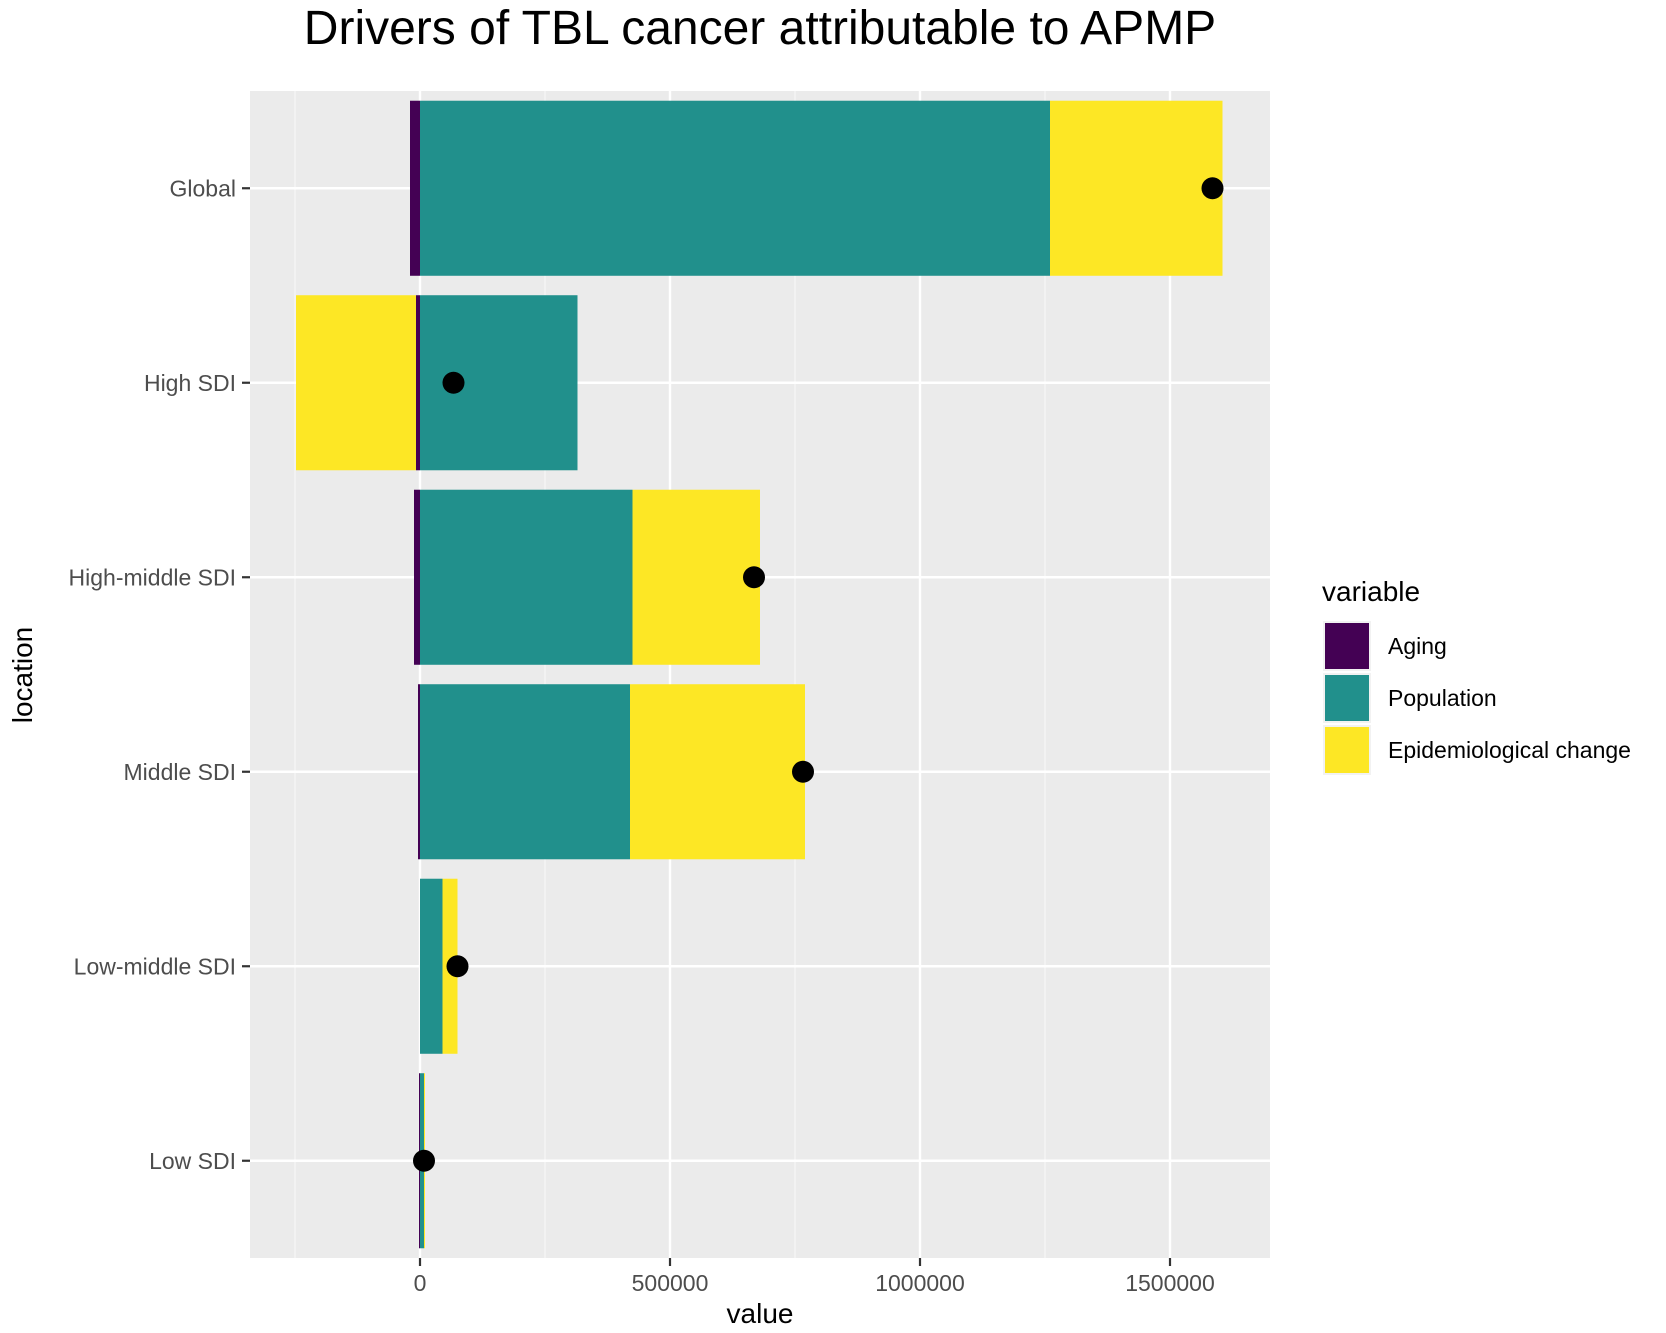 The width and height of the screenshot is (1666, 1333). I want to click on bar-population-middle-sdi, so click(525, 772).